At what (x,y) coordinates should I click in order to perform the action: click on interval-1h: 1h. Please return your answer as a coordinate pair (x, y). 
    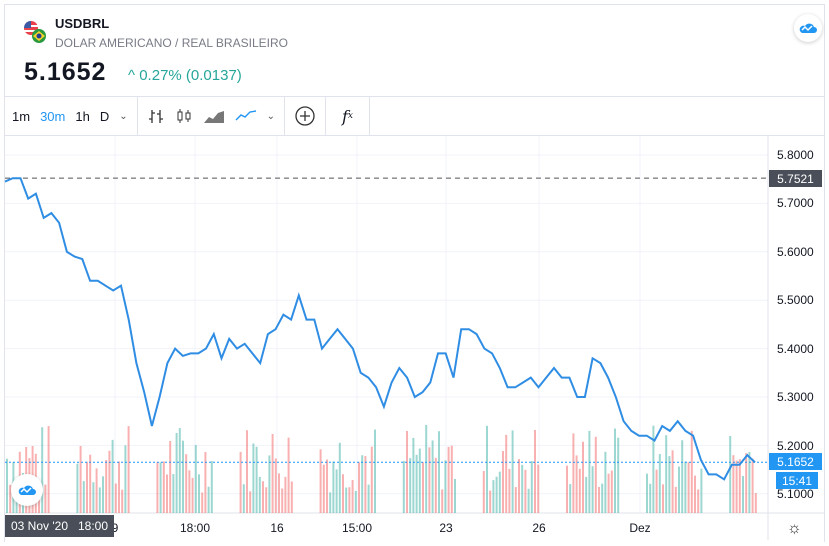
    Looking at the image, I should click on (82, 116).